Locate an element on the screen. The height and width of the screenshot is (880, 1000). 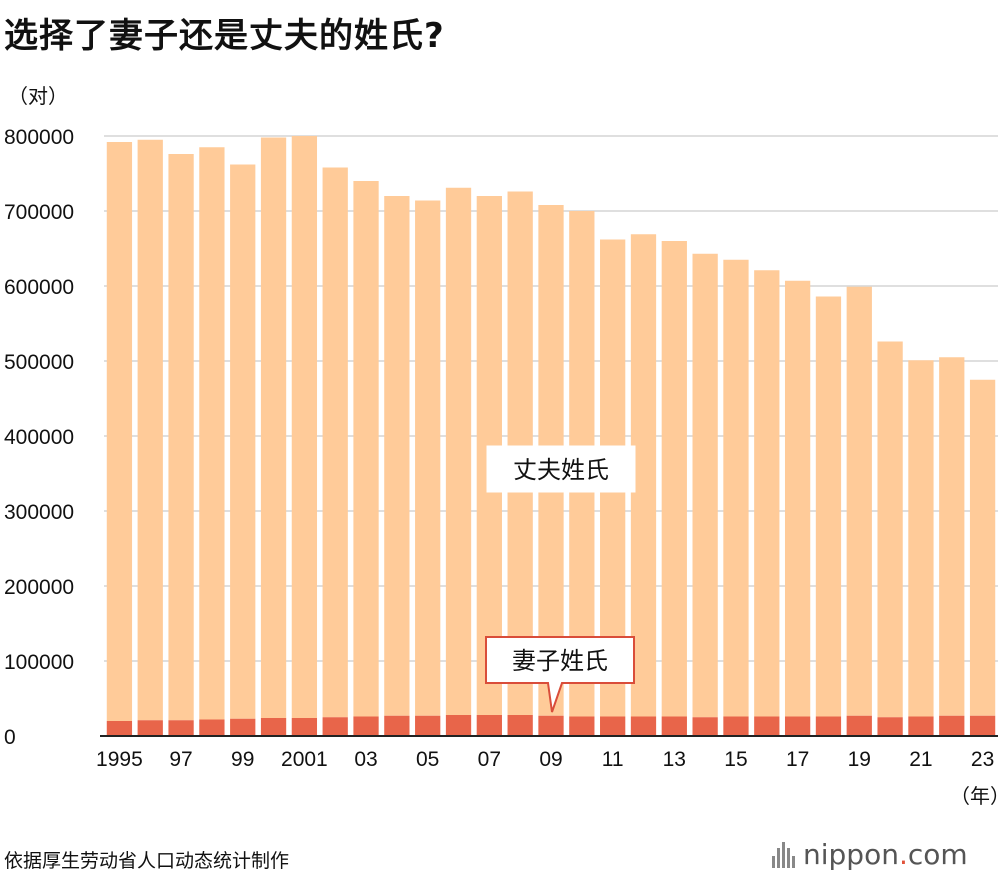
x-tick-label: 13 is located at coordinates (674, 759).